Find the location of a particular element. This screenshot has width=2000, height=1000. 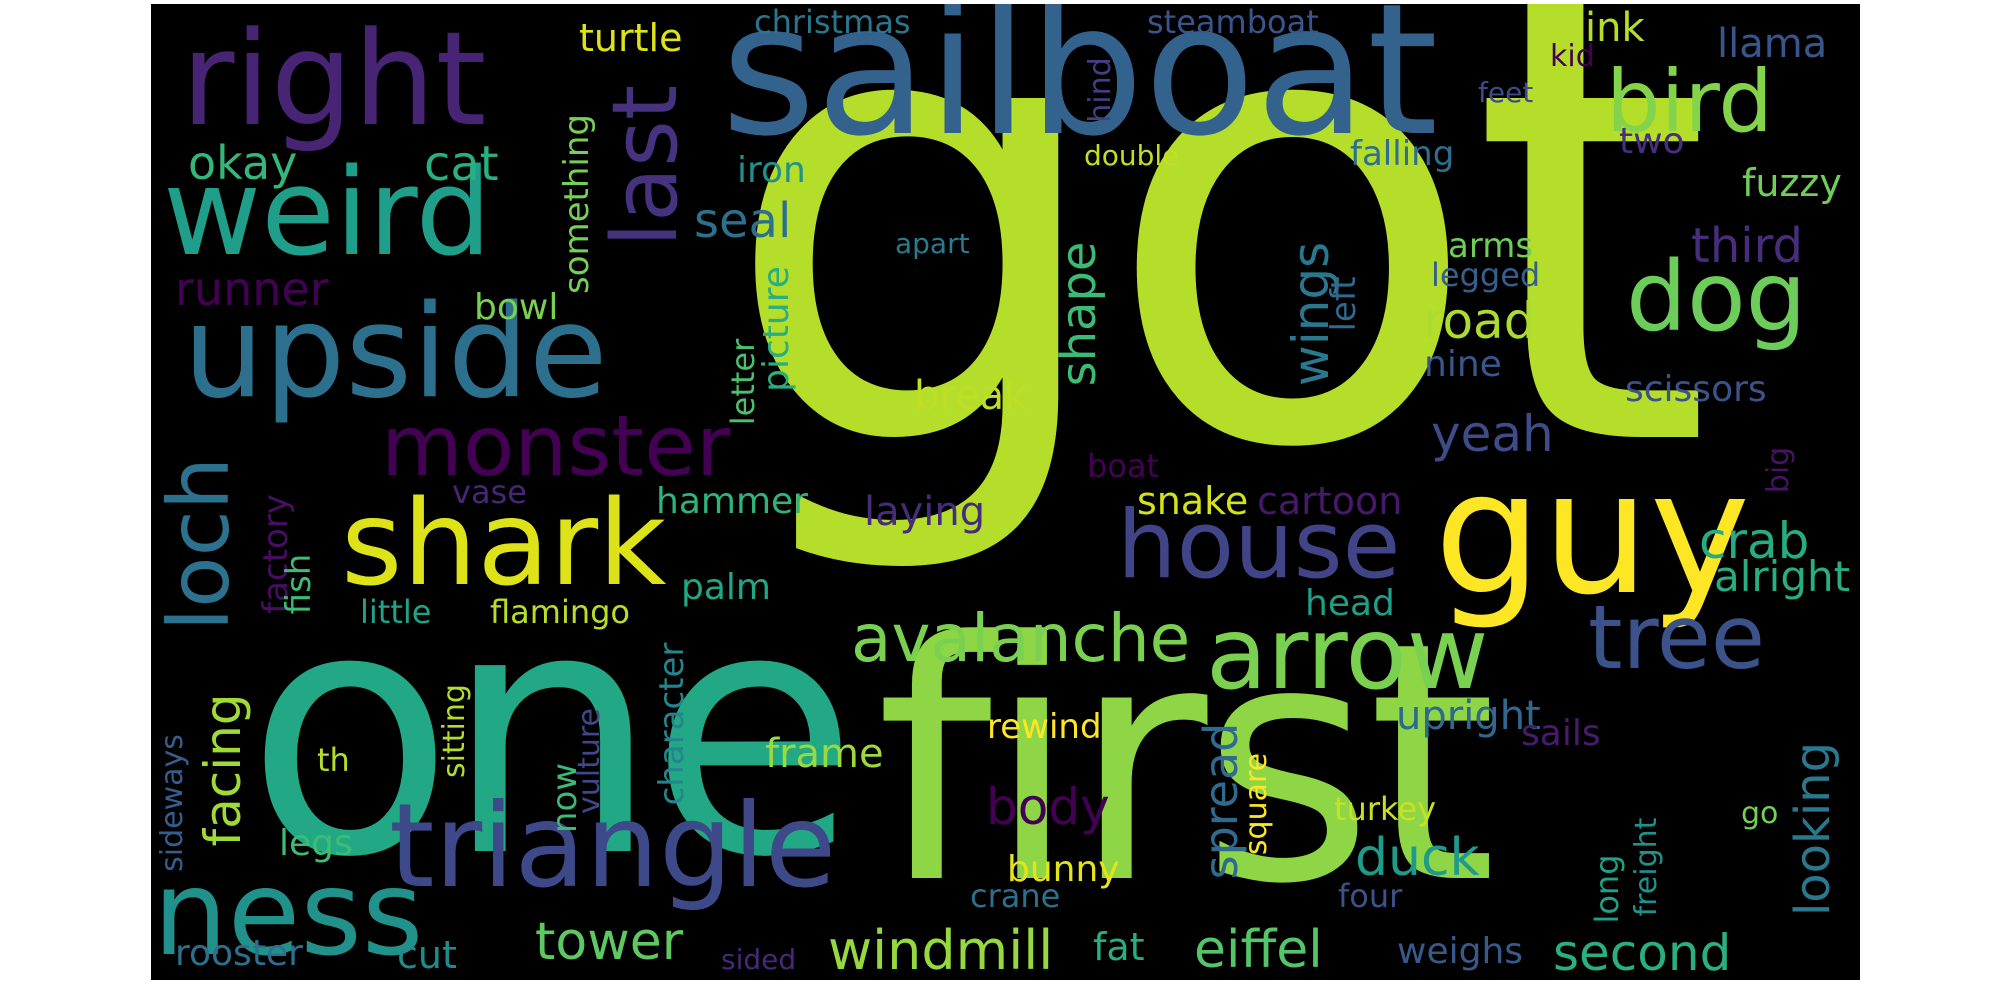

word-bowl: bowl is located at coordinates (516, 307).